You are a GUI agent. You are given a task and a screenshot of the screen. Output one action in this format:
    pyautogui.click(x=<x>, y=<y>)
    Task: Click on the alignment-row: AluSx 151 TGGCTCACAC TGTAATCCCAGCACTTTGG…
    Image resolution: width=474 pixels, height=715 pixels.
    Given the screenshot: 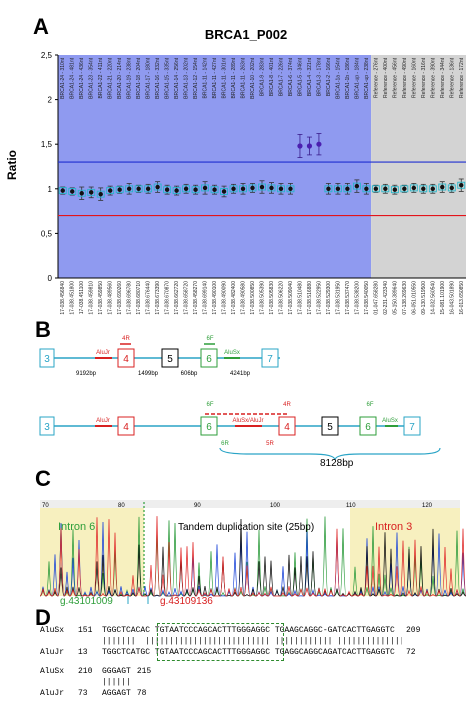 What is the action you would take?
    pyautogui.click(x=255, y=630)
    